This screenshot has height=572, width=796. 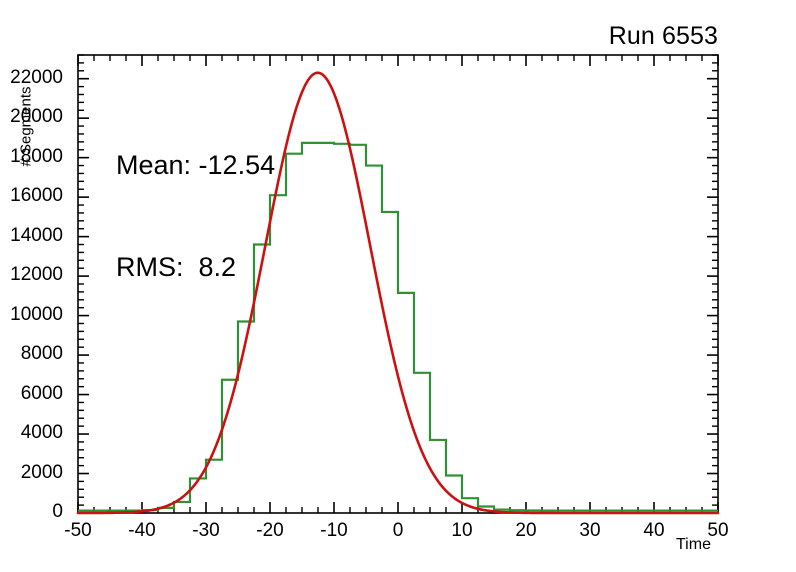 What do you see at coordinates (196, 165) in the screenshot?
I see `mean-label: Mean: -12.54` at bounding box center [196, 165].